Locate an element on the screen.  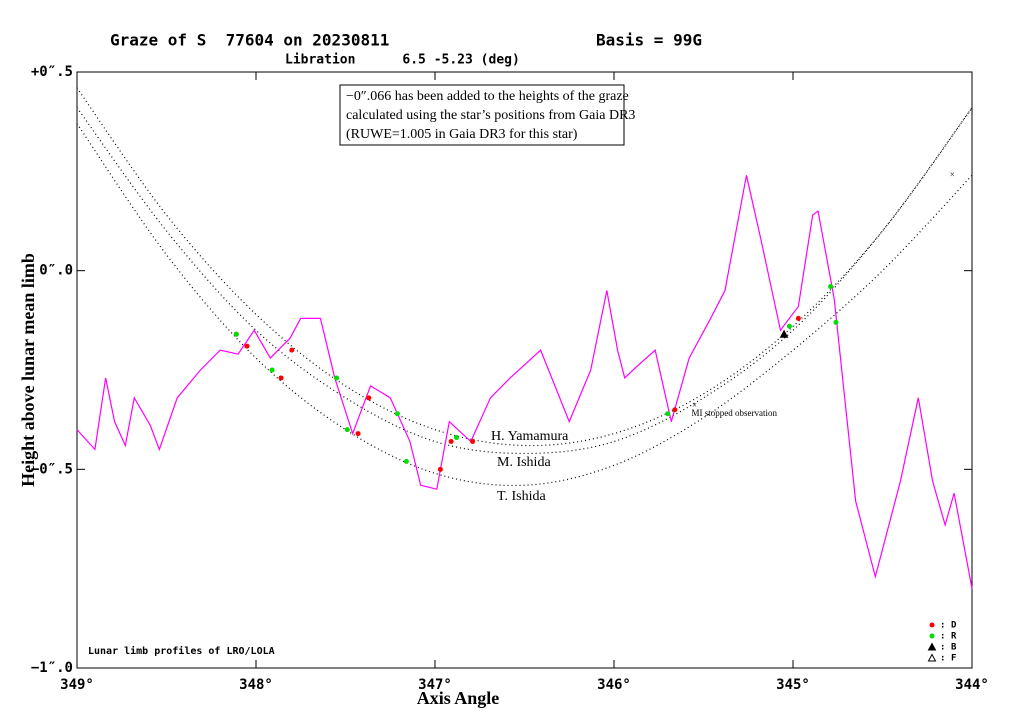
track-label: T. Ishida is located at coordinates (522, 496).